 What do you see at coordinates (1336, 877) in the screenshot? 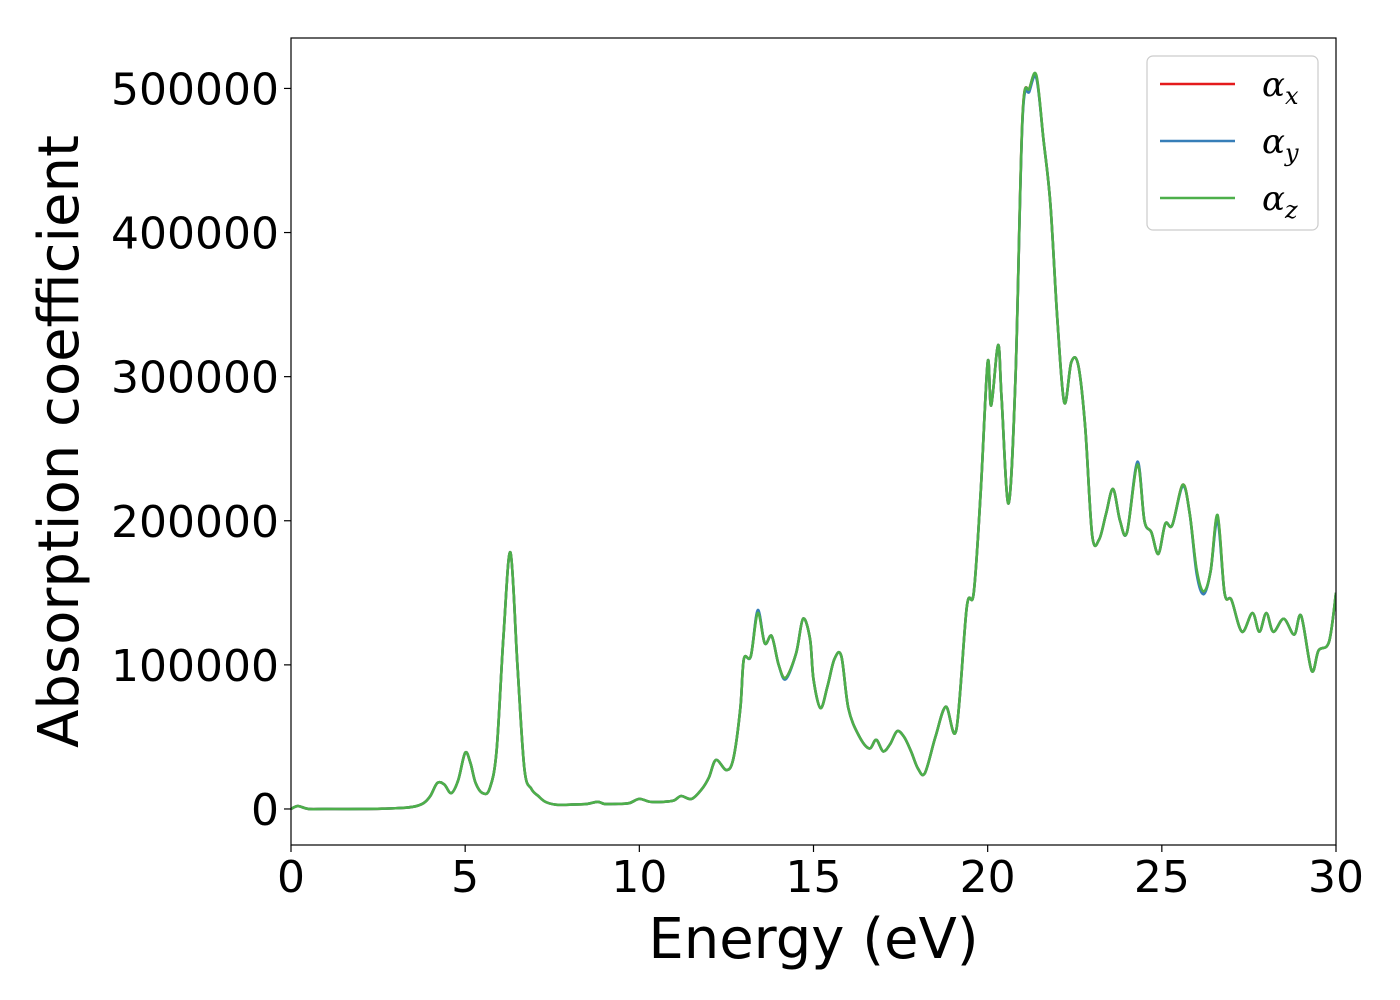
I see `x-tick-label: 30` at bounding box center [1336, 877].